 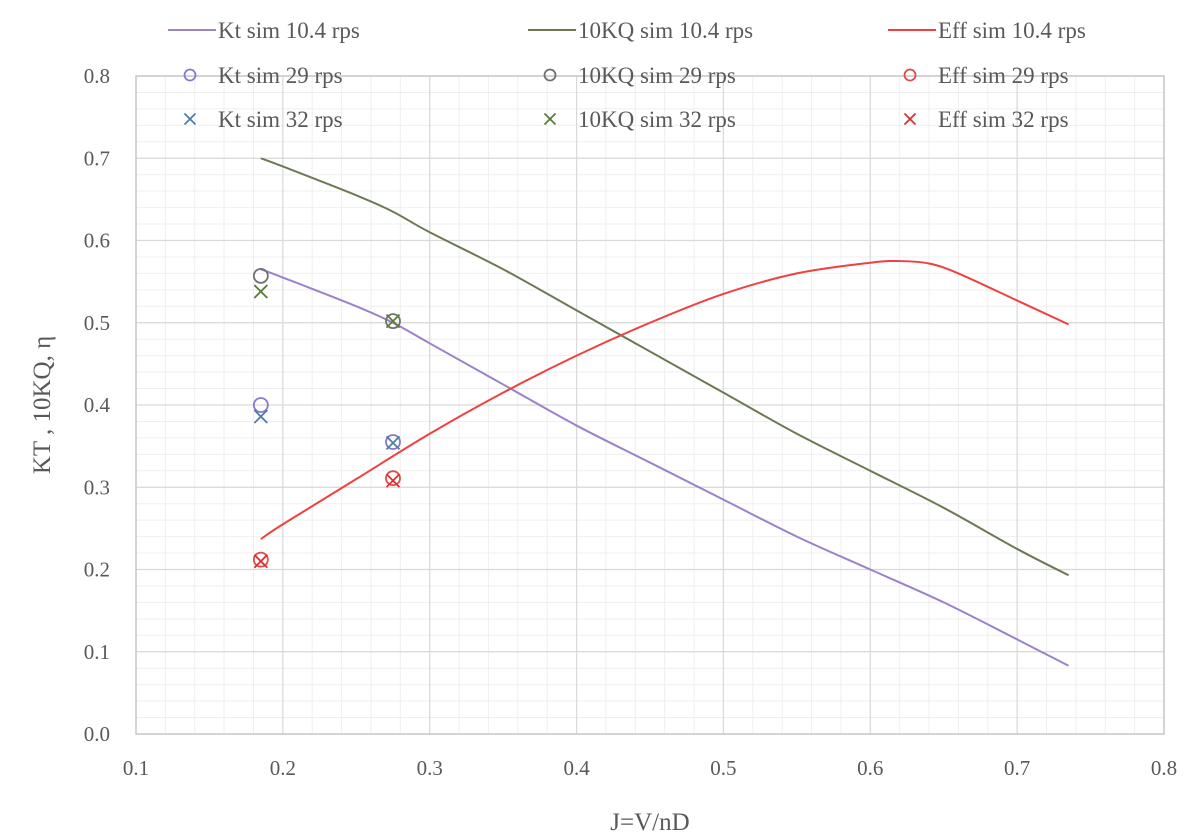 What do you see at coordinates (97, 241) in the screenshot?
I see `y-tick-label: 0.6` at bounding box center [97, 241].